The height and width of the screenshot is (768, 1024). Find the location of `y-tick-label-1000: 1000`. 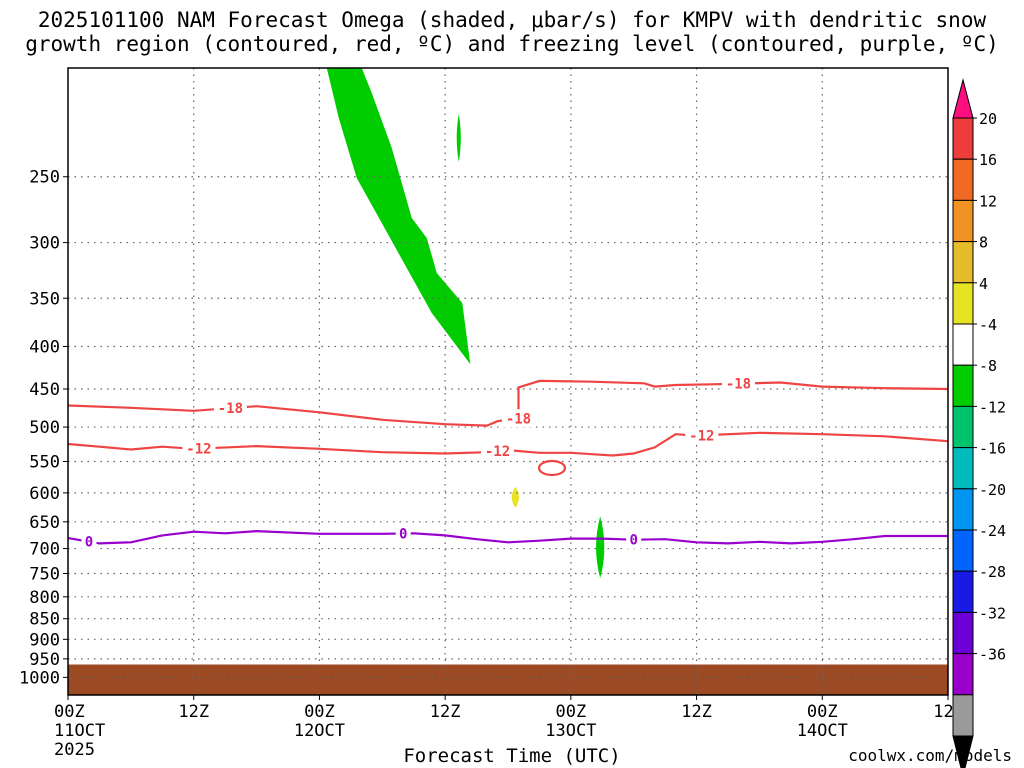

y-tick-label-1000: 1000 is located at coordinates (39, 678).